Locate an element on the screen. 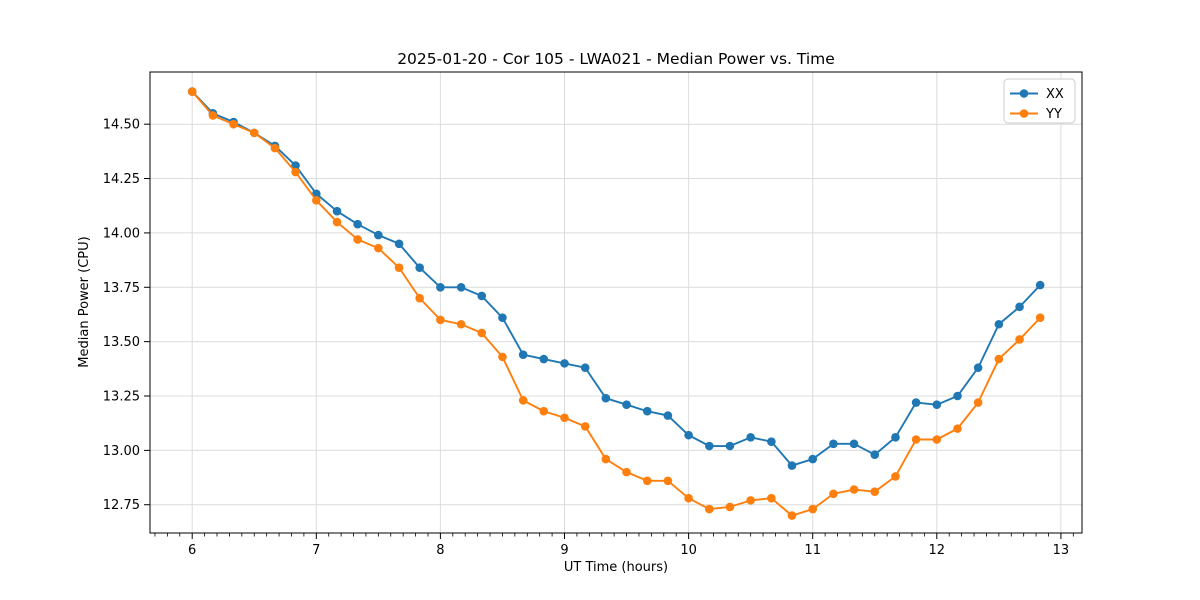  legend: XX YY is located at coordinates (1039, 101).